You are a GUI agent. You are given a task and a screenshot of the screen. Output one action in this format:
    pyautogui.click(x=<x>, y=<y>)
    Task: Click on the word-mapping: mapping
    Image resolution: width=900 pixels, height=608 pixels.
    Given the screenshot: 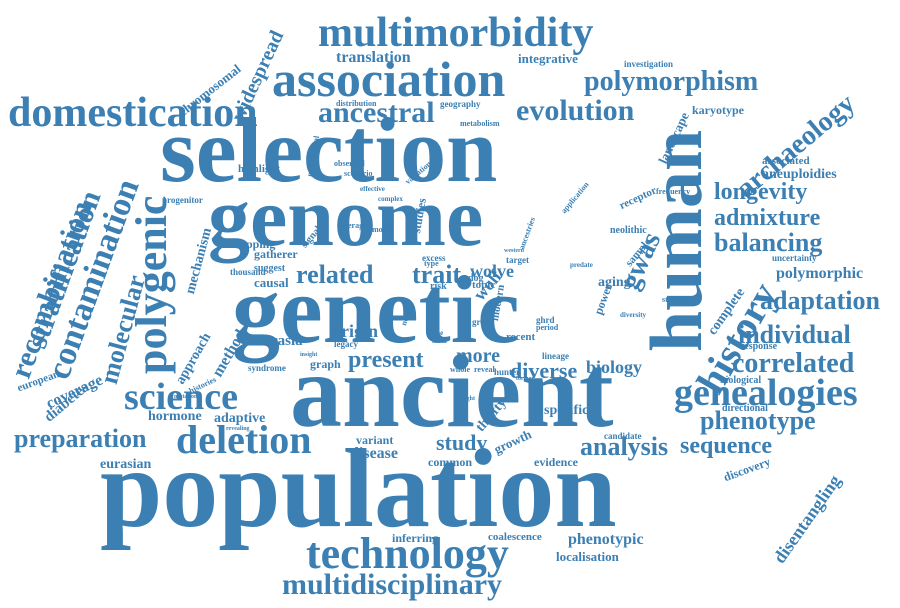 What is the action you would take?
    pyautogui.click(x=253, y=244)
    